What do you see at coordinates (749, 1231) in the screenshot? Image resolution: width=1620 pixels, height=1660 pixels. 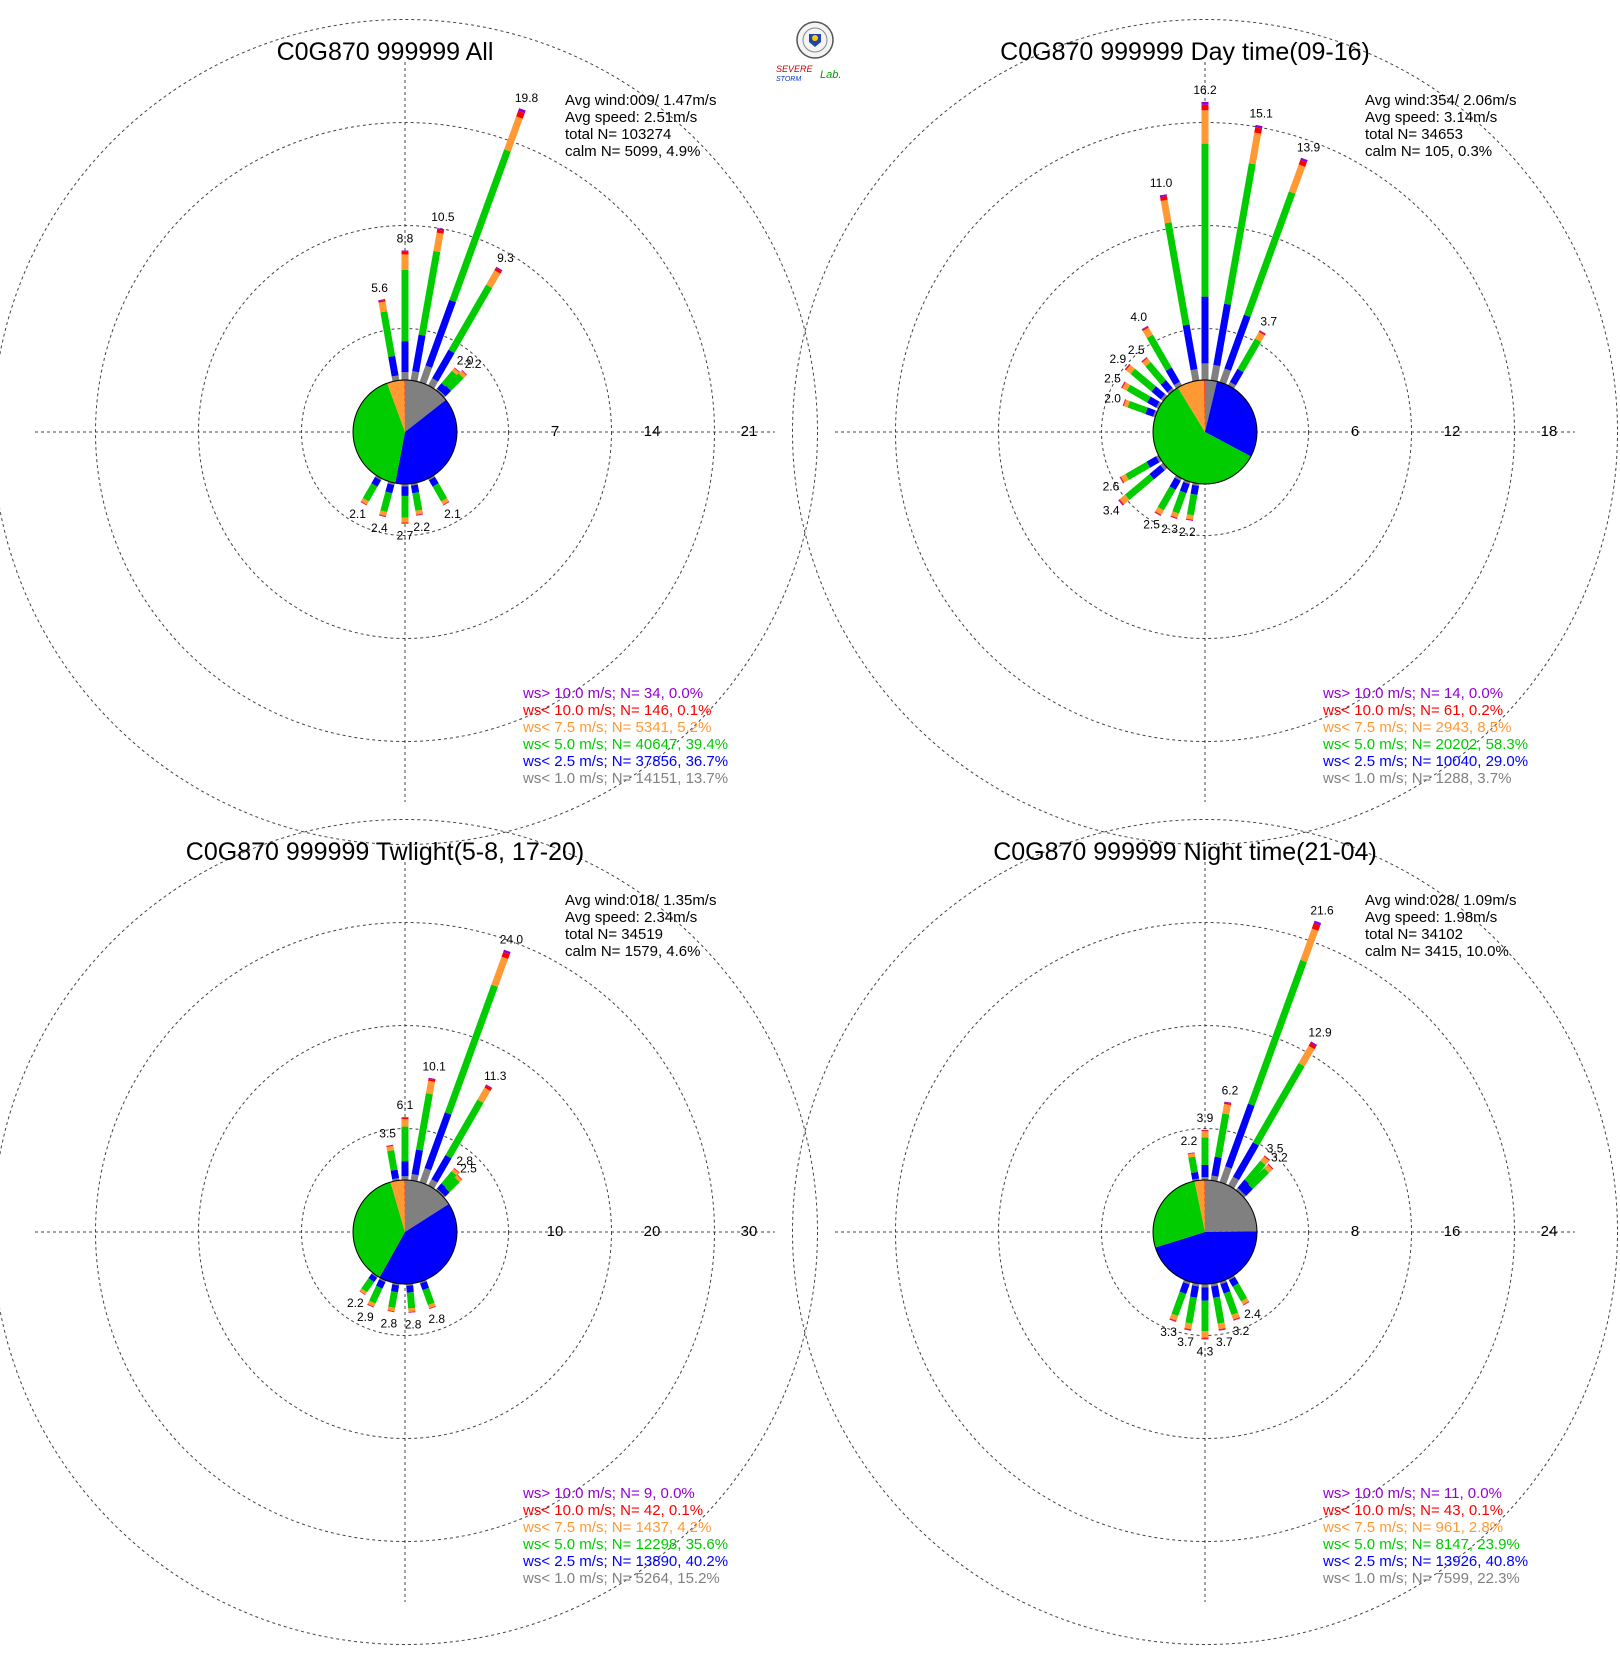 I see `ring-tick-label: 30` at bounding box center [749, 1231].